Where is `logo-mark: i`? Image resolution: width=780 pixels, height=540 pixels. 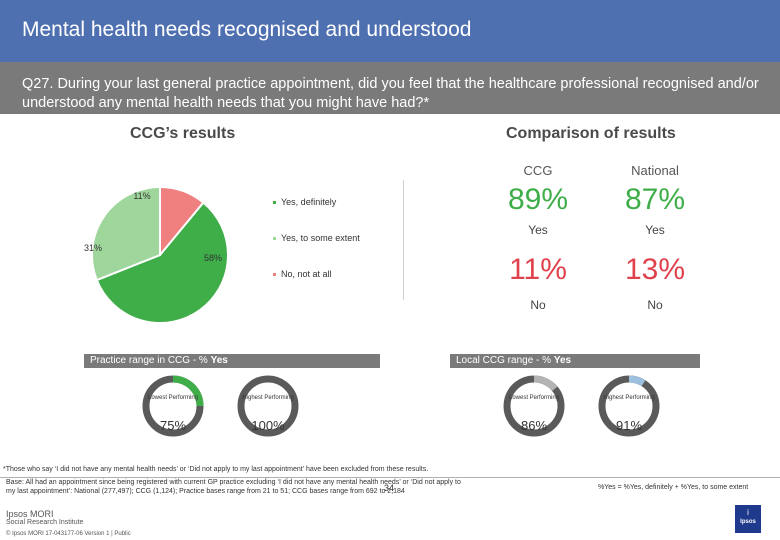
logo-mark: i is located at coordinates (748, 512).